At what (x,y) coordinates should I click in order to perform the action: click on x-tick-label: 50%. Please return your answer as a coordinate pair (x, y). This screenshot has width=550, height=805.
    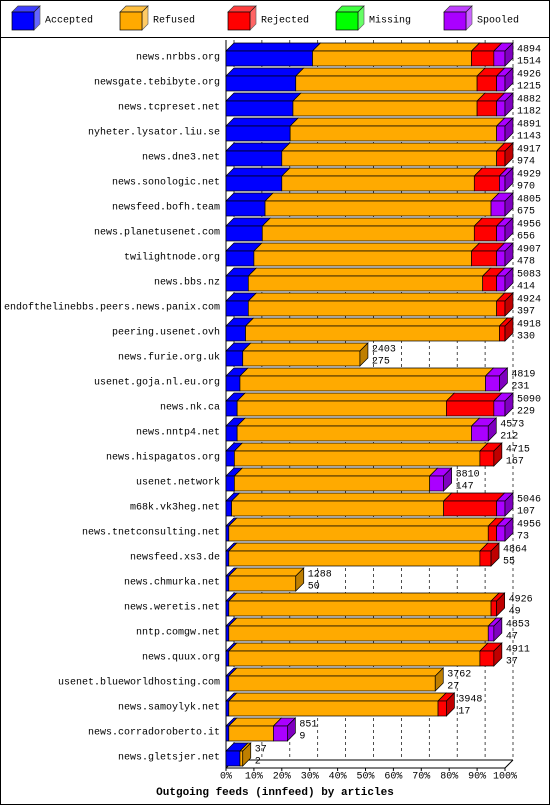
    Looking at the image, I should click on (365, 777).